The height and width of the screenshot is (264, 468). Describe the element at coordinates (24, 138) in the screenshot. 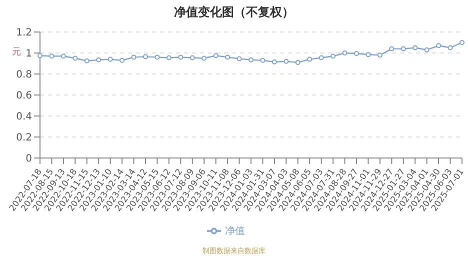

I see `y-tick-label: 0.2` at that location.